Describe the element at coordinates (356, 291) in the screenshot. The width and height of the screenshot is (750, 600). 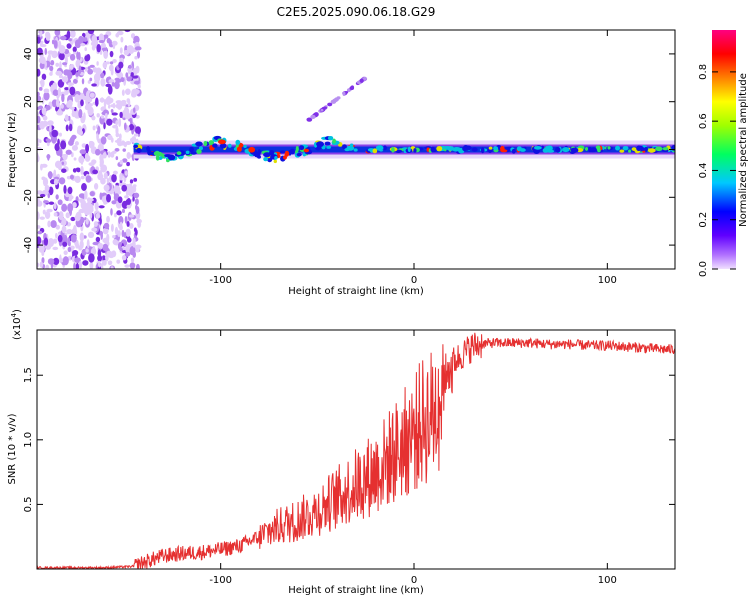
I see `spectrogram-xlabel: Height of straight line (km)` at that location.